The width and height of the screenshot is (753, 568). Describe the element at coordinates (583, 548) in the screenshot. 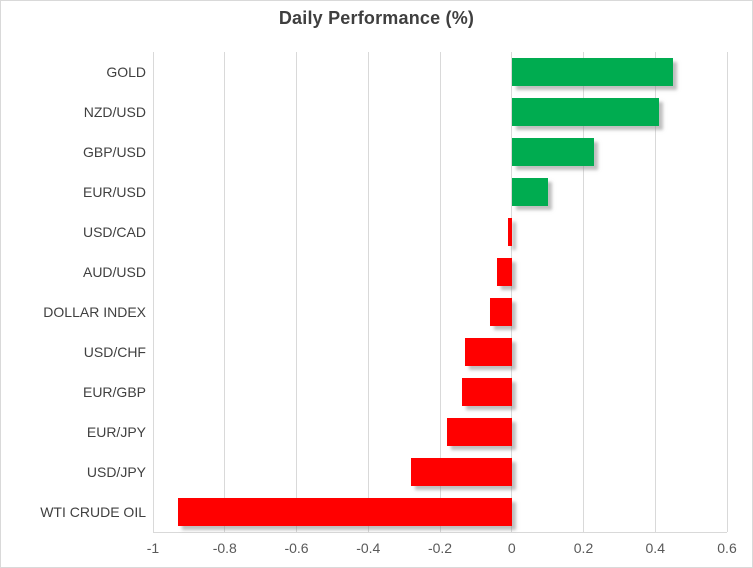

I see `x-tick-0.2: 0.2` at that location.